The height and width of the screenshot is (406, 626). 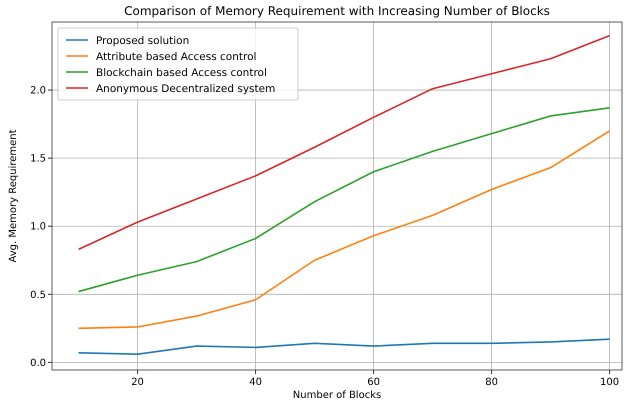 I want to click on x-tick-label: 20, so click(x=137, y=382).